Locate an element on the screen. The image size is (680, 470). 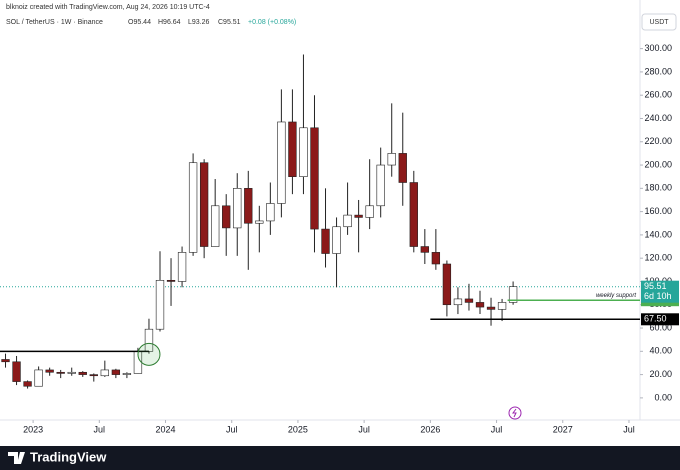
last-price-label: 95.51 is located at coordinates (655, 286).